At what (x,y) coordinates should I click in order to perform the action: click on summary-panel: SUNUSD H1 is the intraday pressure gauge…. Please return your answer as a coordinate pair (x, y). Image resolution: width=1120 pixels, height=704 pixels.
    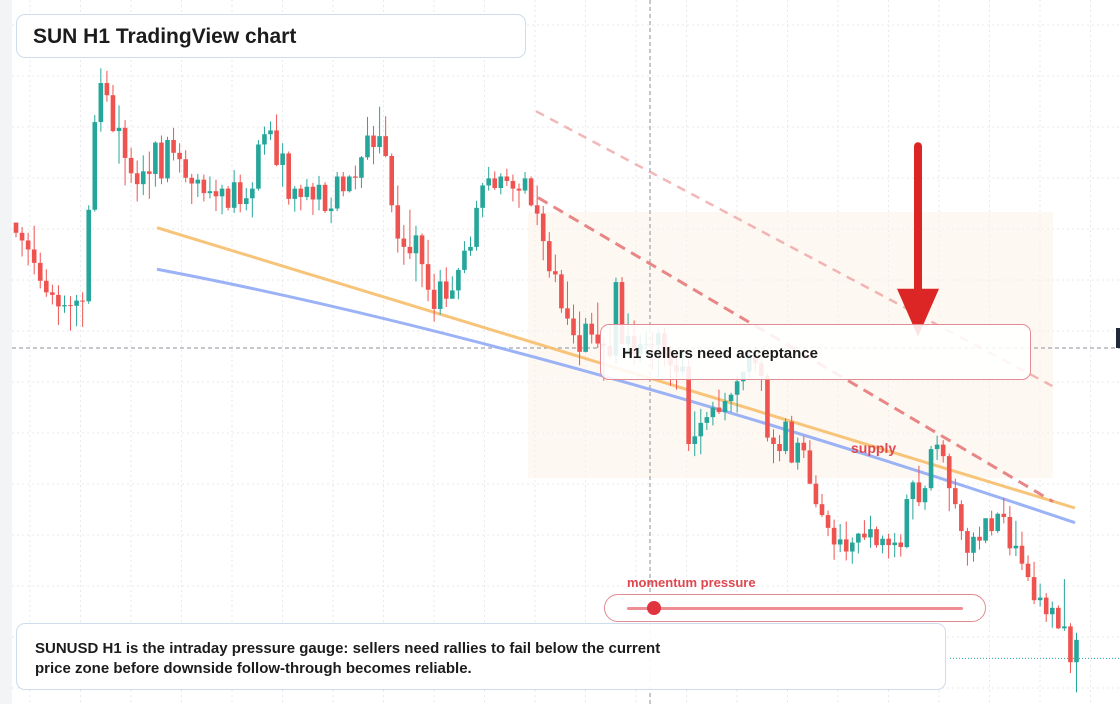
    Looking at the image, I should click on (481, 656).